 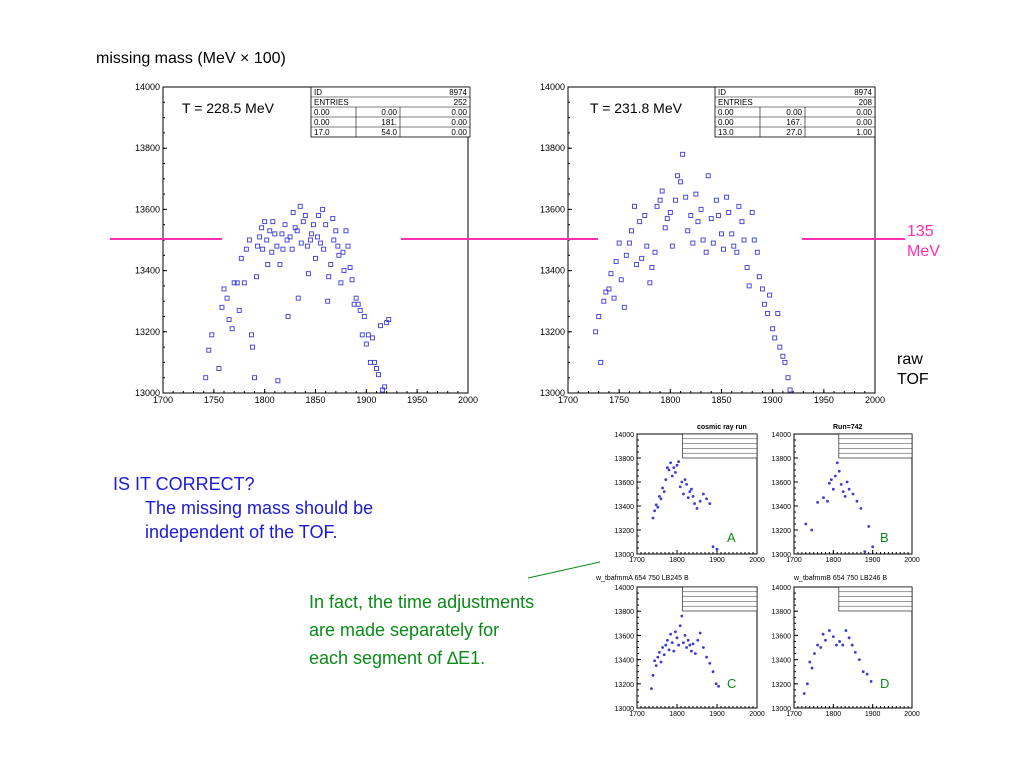 What do you see at coordinates (636, 108) in the screenshot?
I see `plot-annotation: T = 231.8 MeV` at bounding box center [636, 108].